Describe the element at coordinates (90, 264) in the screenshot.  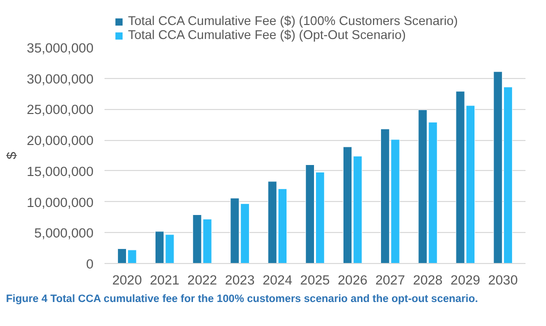
I see `y-tick-label: 0` at that location.